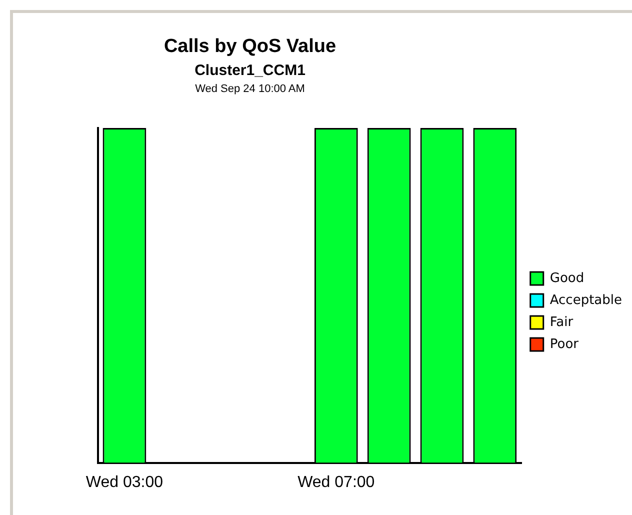 The image size is (632, 515). What do you see at coordinates (562, 322) in the screenshot?
I see `legend-label: Fair` at bounding box center [562, 322].